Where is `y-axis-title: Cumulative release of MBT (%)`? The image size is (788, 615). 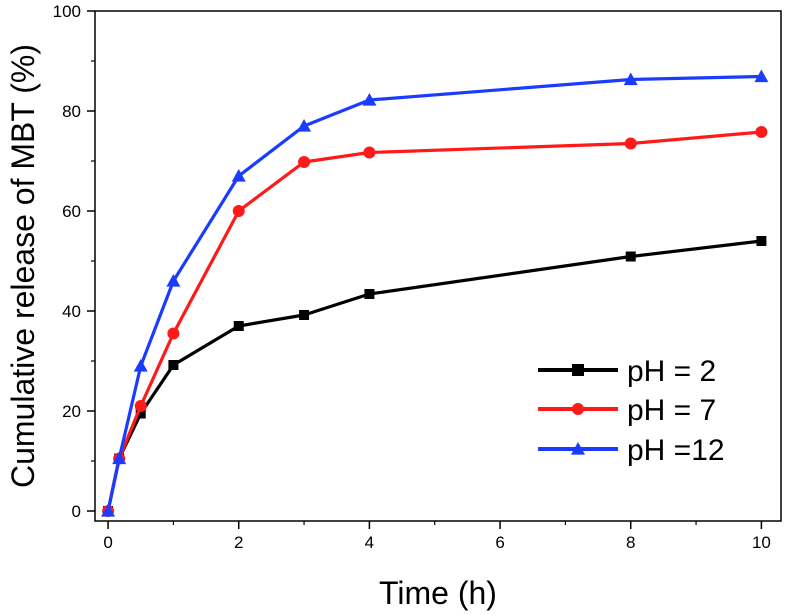
y-axis-title: Cumulative release of MBT (%) is located at coordinates (23, 266).